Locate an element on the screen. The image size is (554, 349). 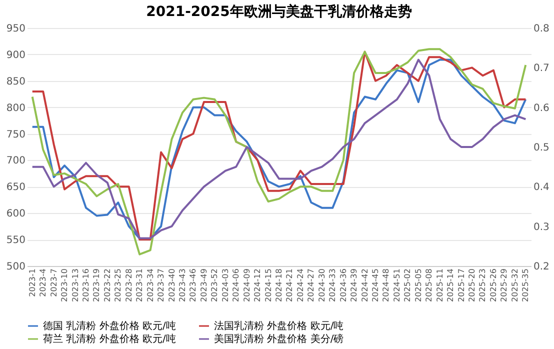
x-tick-label: 2025-35 is located at coordinates (525, 285).